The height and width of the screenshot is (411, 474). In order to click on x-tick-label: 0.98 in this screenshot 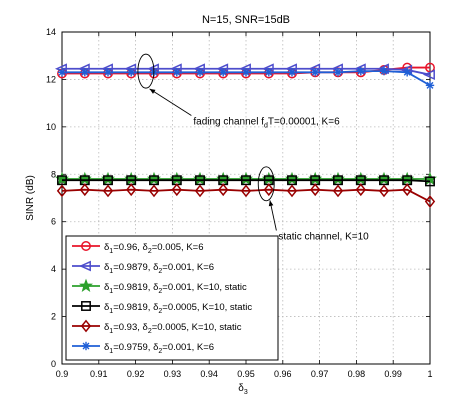, I will do `click(357, 374)`.